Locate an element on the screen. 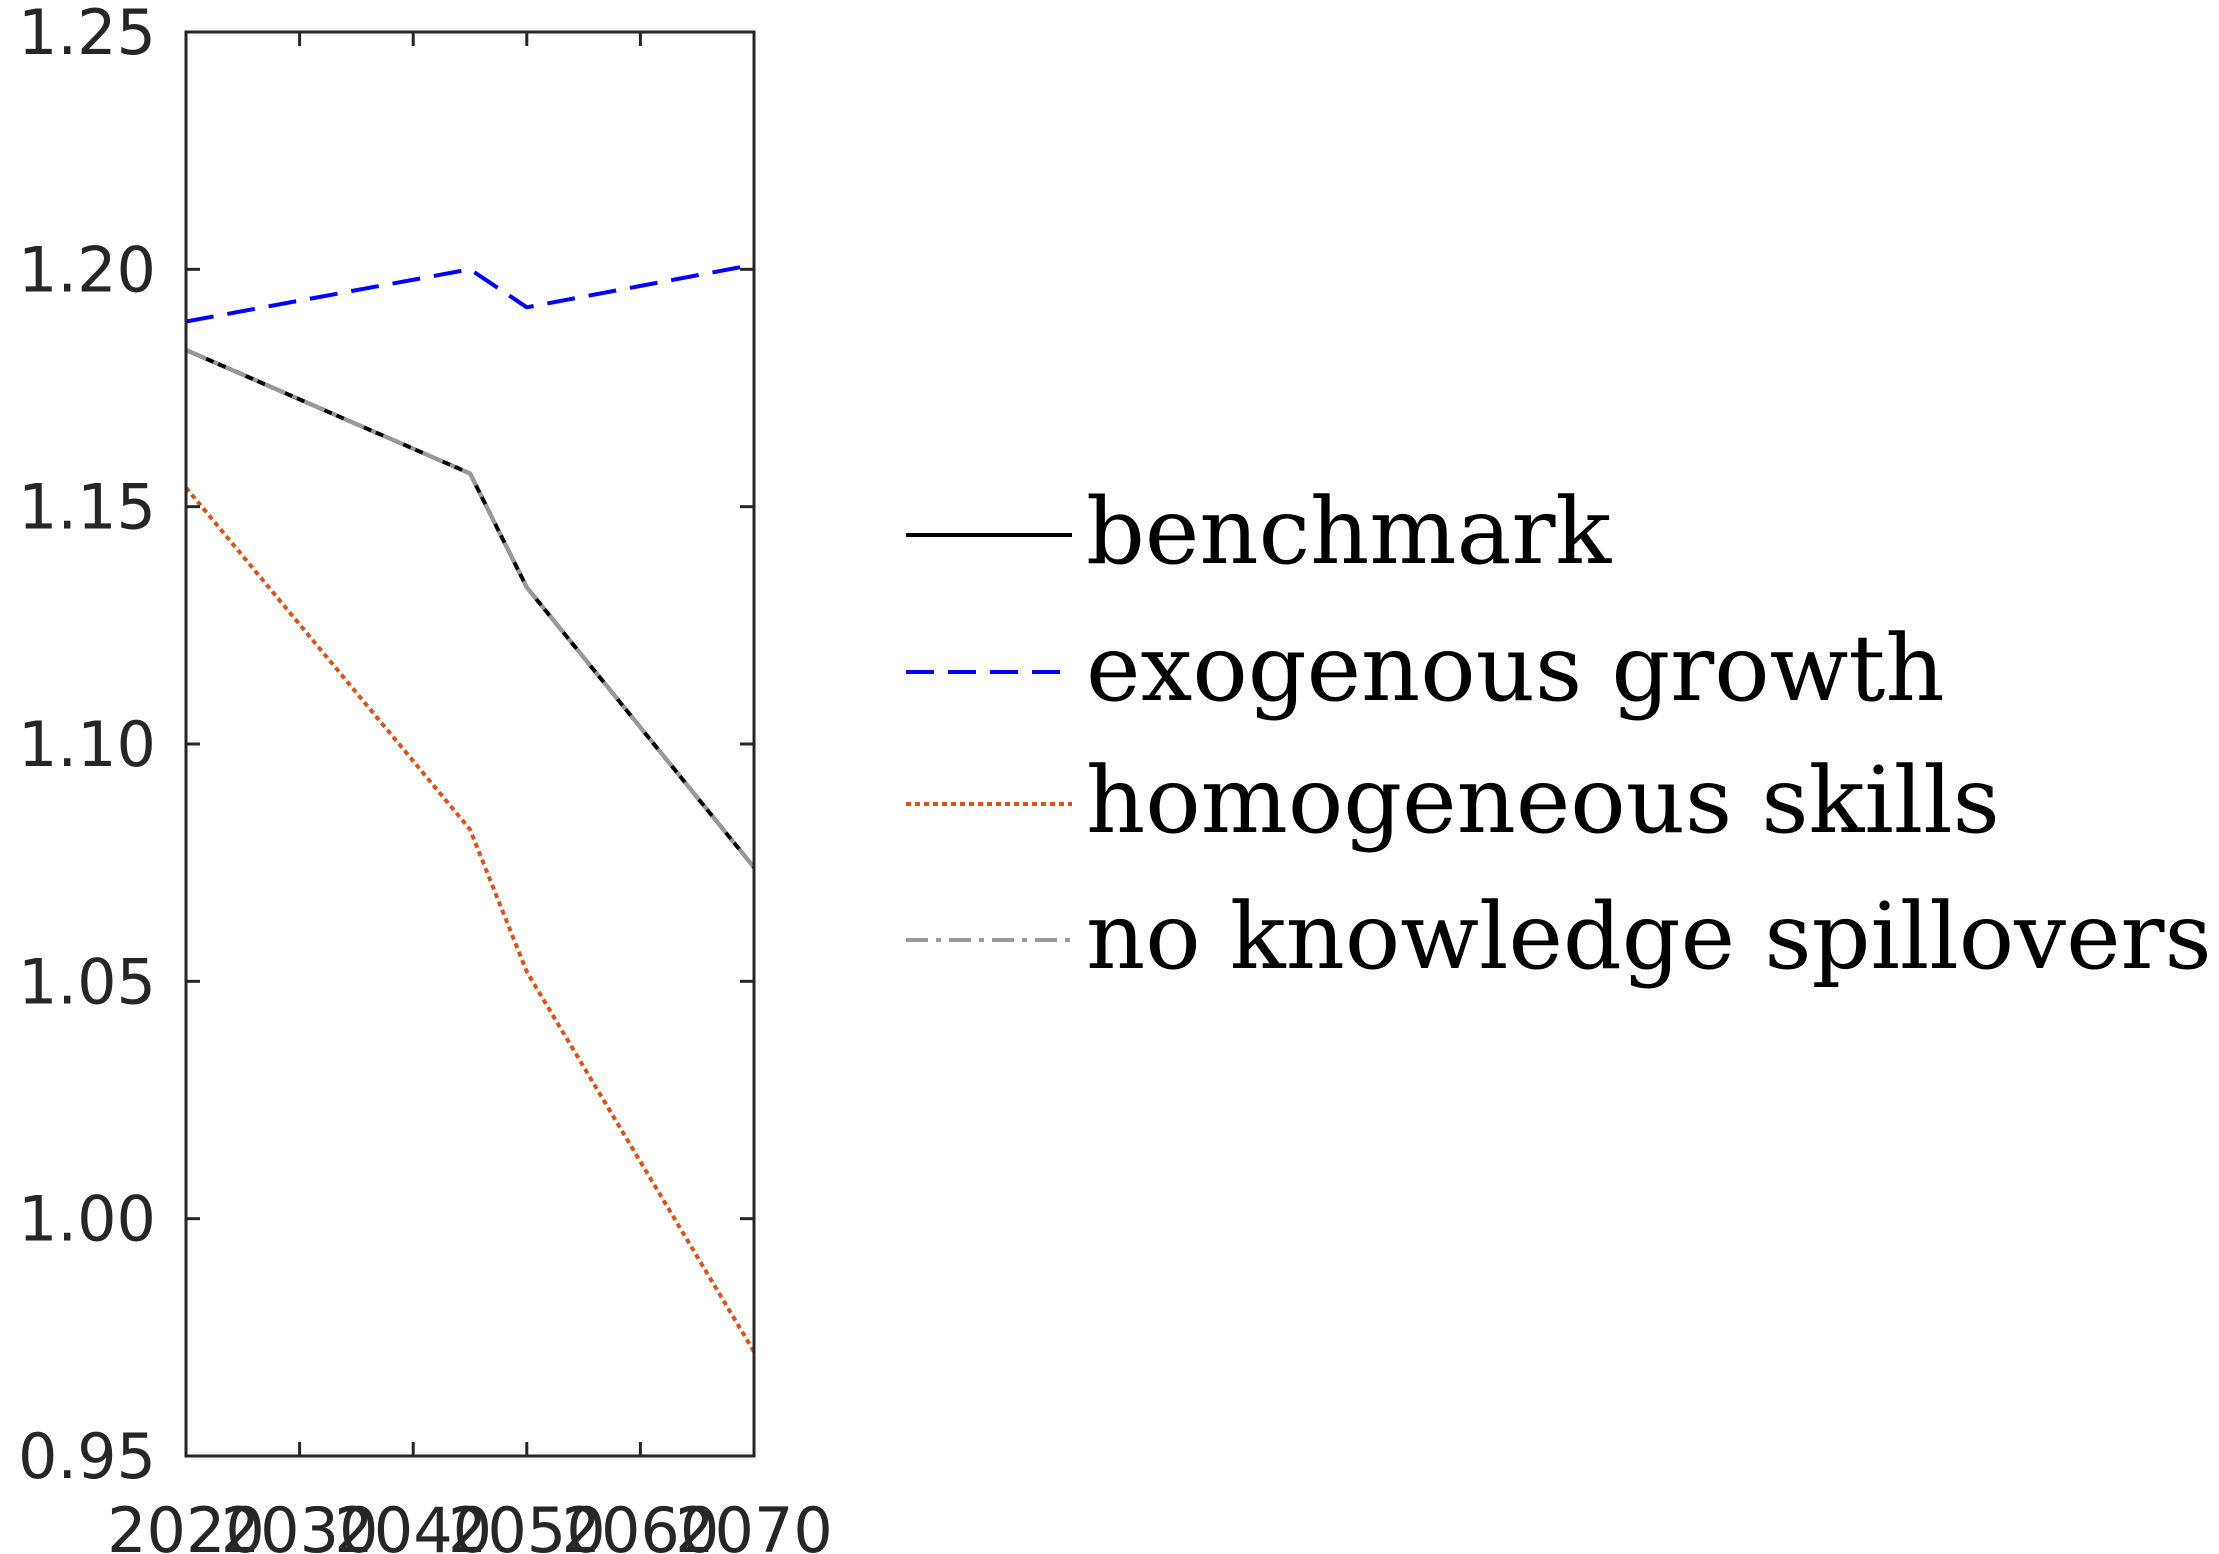  legend-label-2: homogeneous skills is located at coordinates (1543, 800).